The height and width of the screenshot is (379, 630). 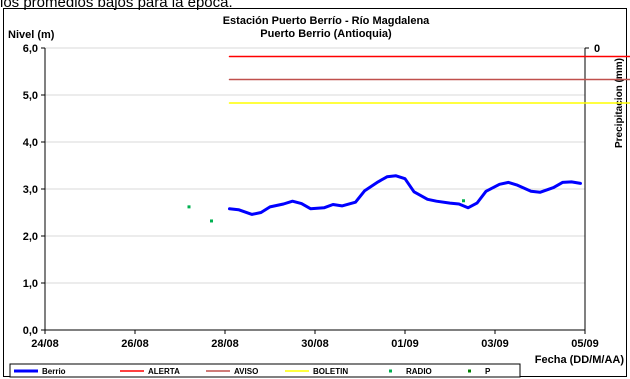 I want to click on legend-label-aviso: AVISO, so click(x=246, y=371).